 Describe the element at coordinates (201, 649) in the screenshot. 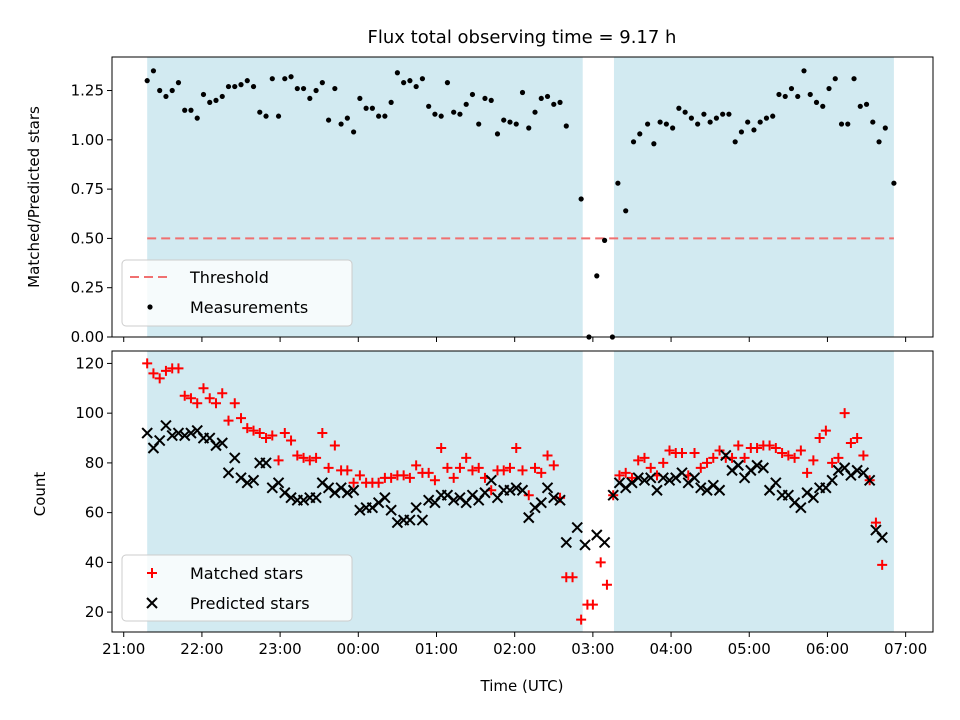

I see `x-tick-label: 22:00` at that location.